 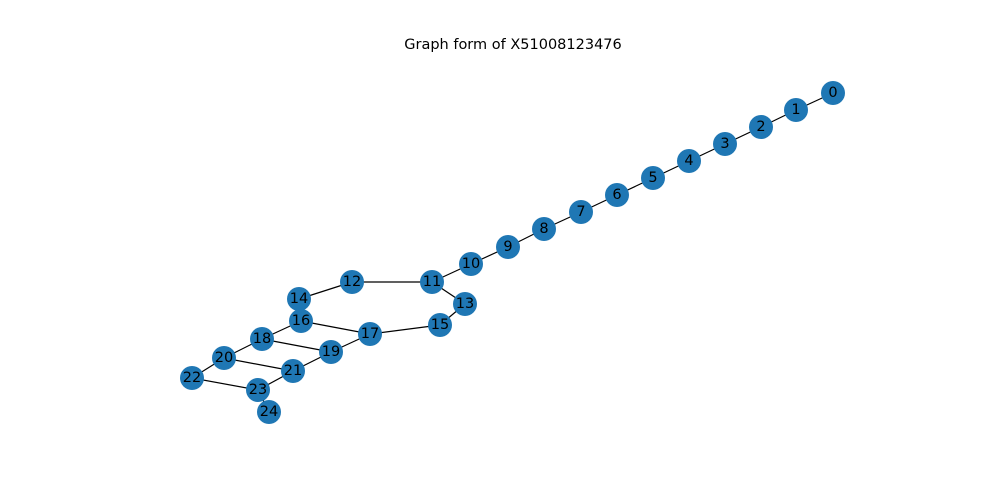 I want to click on node-13: 13, so click(x=465, y=304).